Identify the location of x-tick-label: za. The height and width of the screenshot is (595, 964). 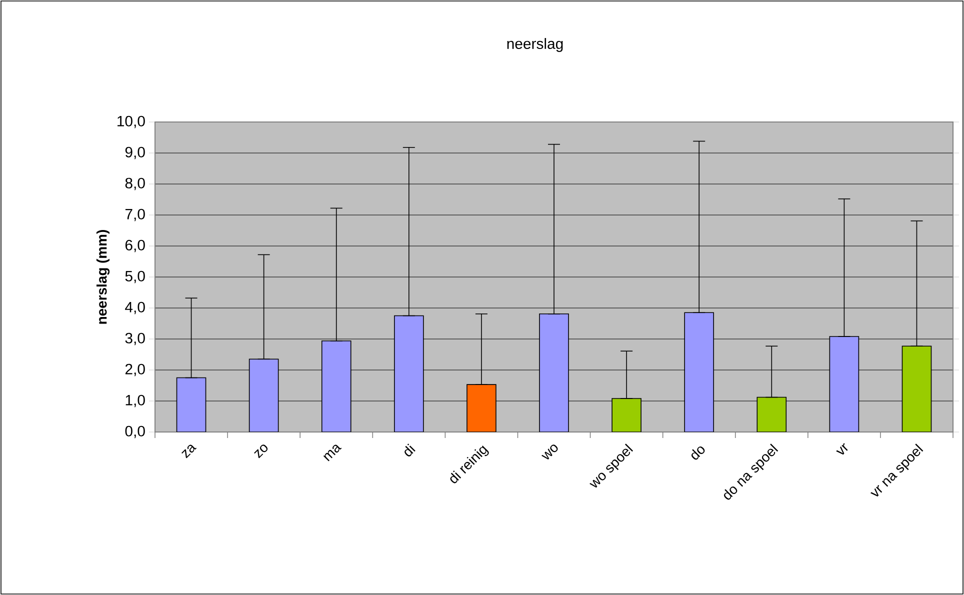
(189, 451).